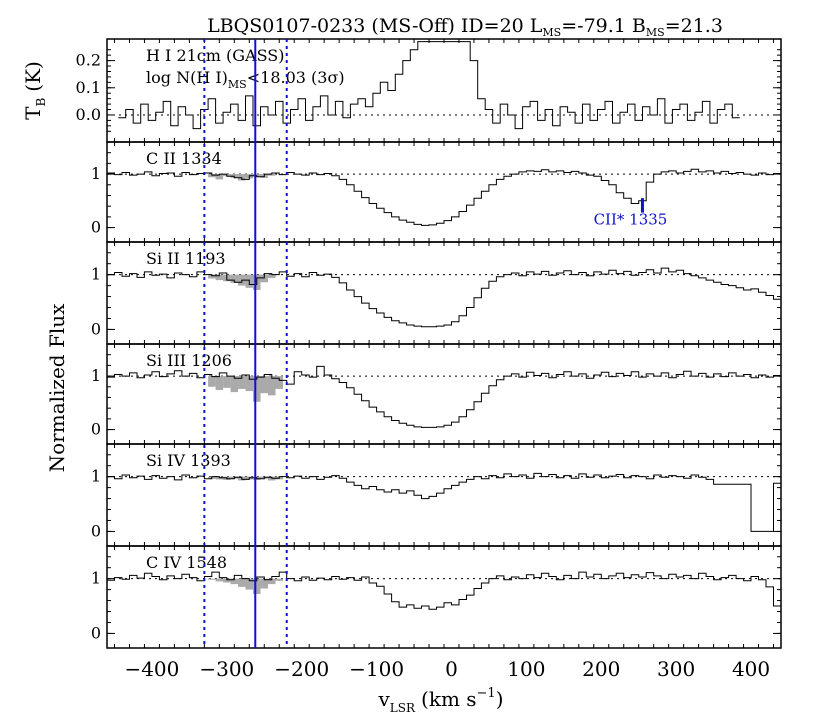 Image resolution: width=830 pixels, height=727 pixels. What do you see at coordinates (440, 700) in the screenshot?
I see `x-axis-title: vLSR (km s−1)` at bounding box center [440, 700].